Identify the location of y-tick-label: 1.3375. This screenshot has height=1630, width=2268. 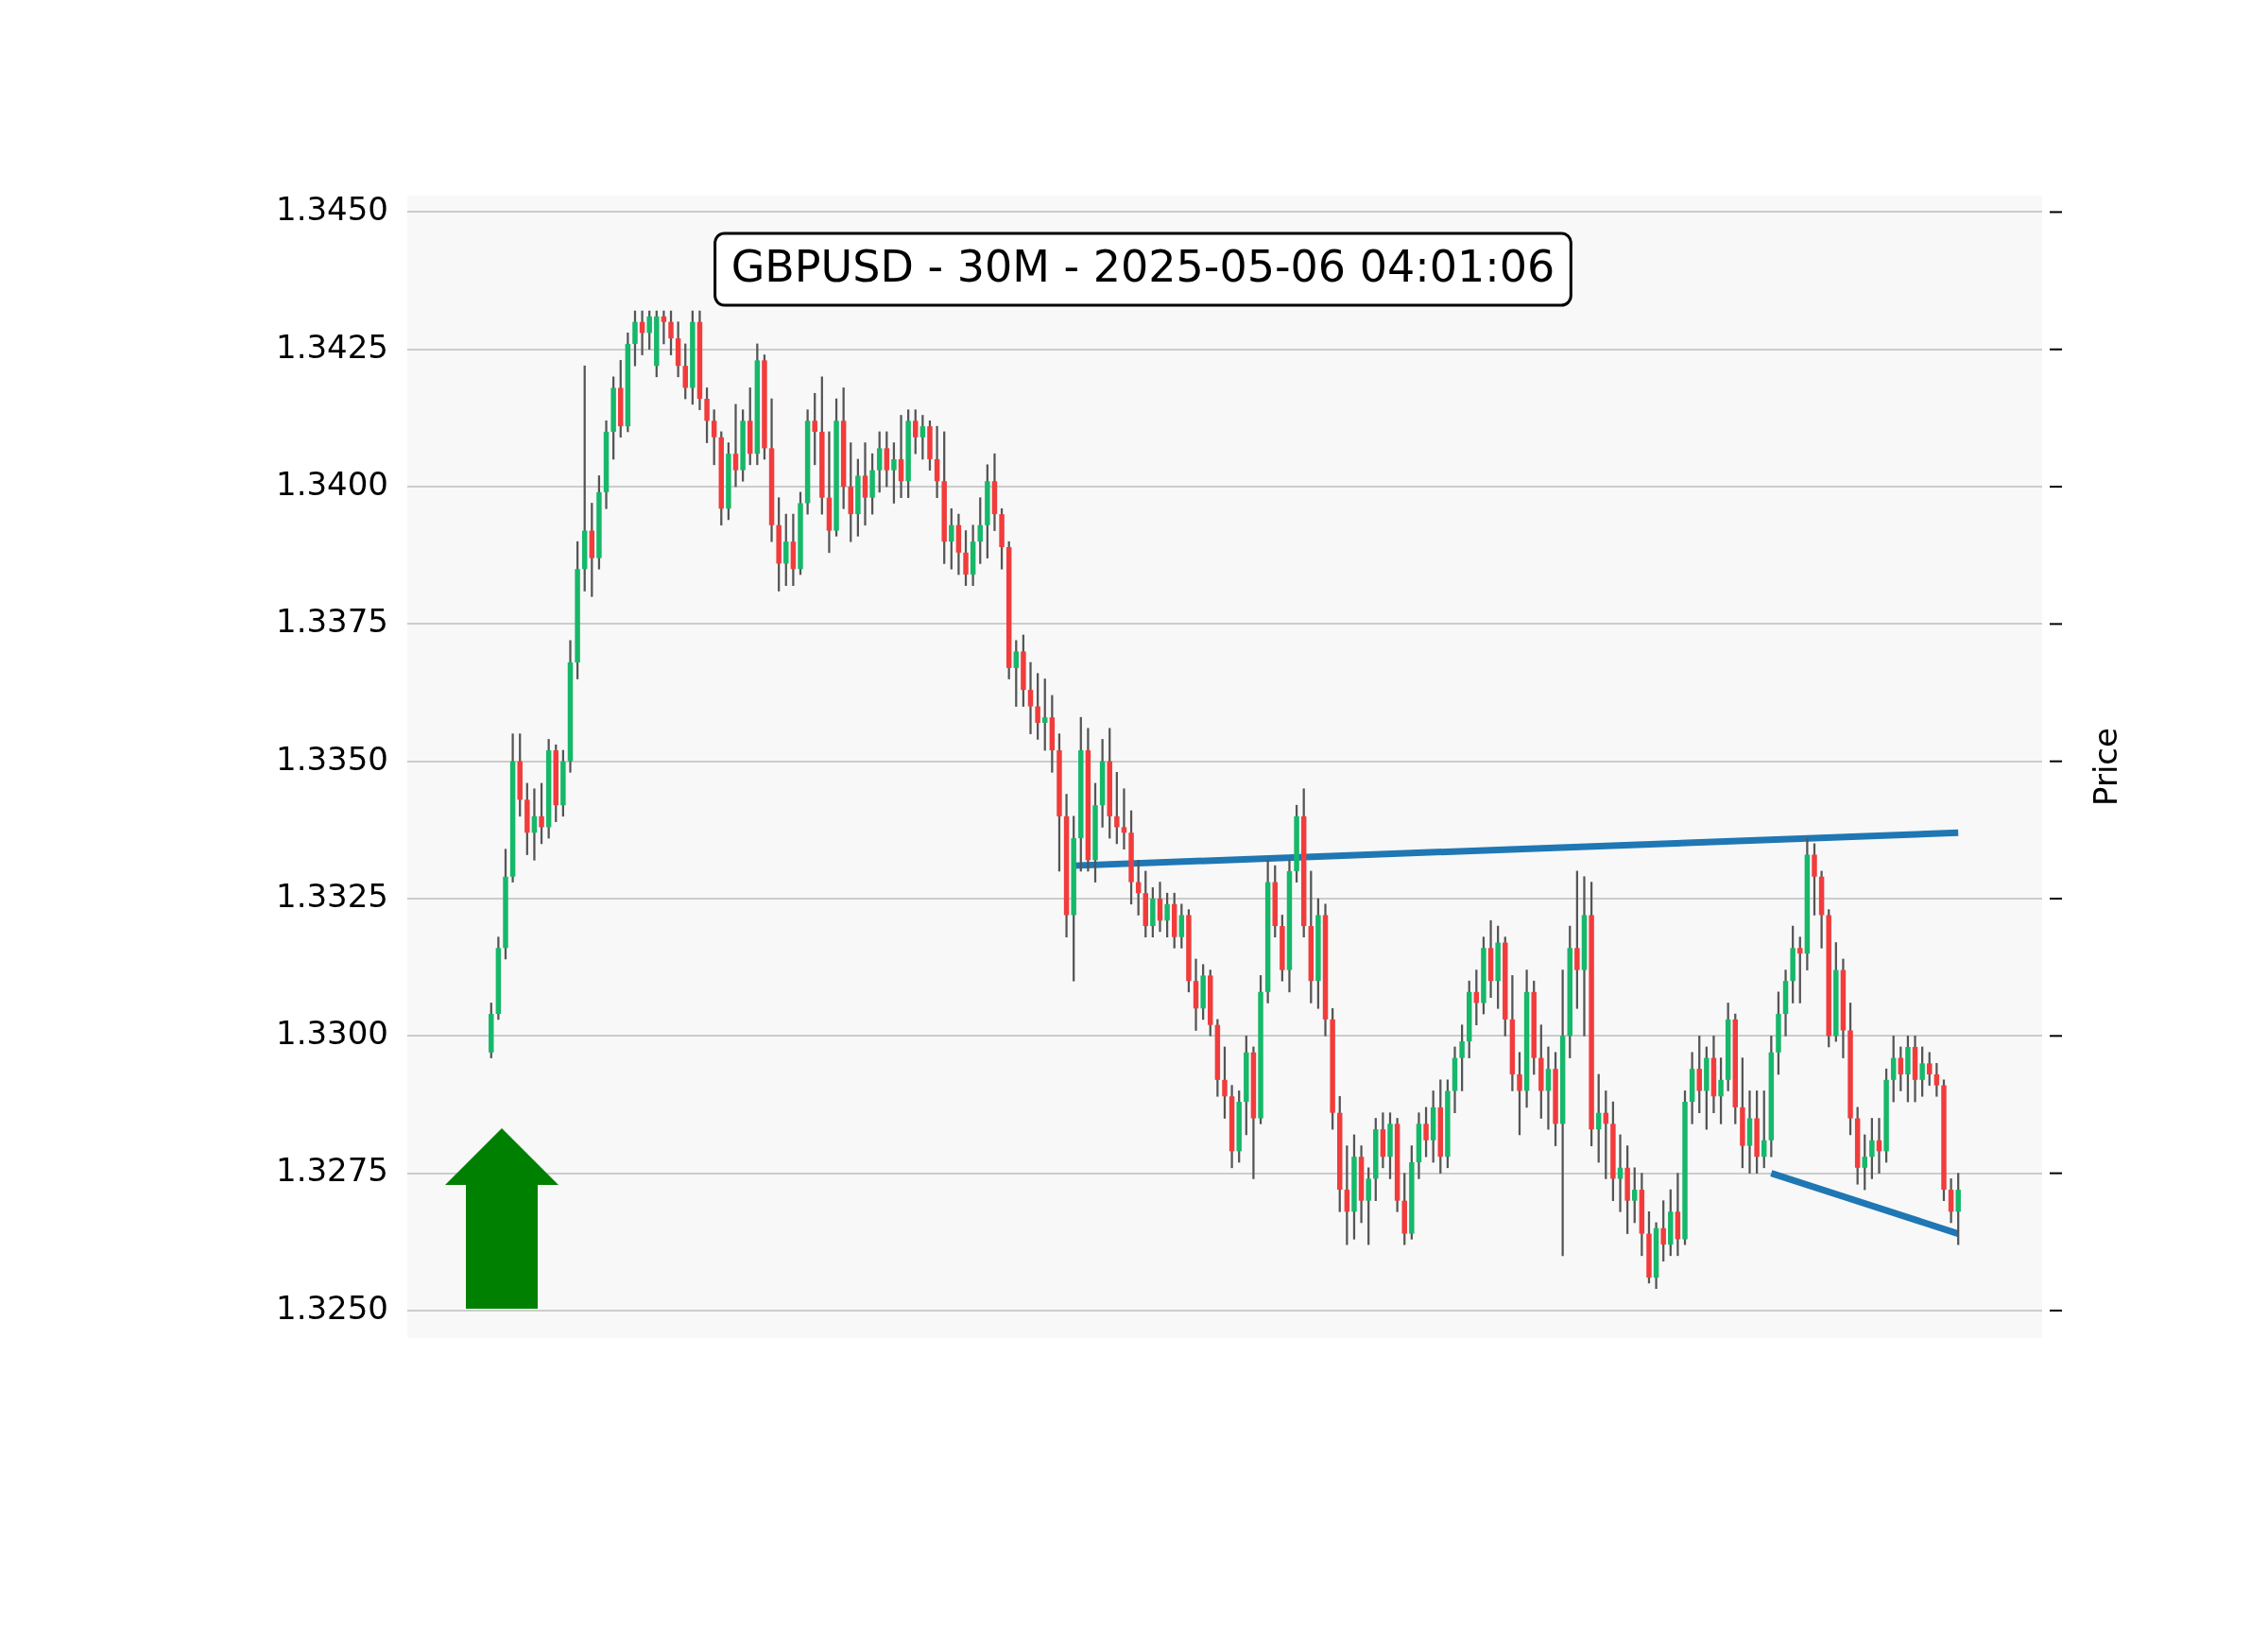
(332, 622).